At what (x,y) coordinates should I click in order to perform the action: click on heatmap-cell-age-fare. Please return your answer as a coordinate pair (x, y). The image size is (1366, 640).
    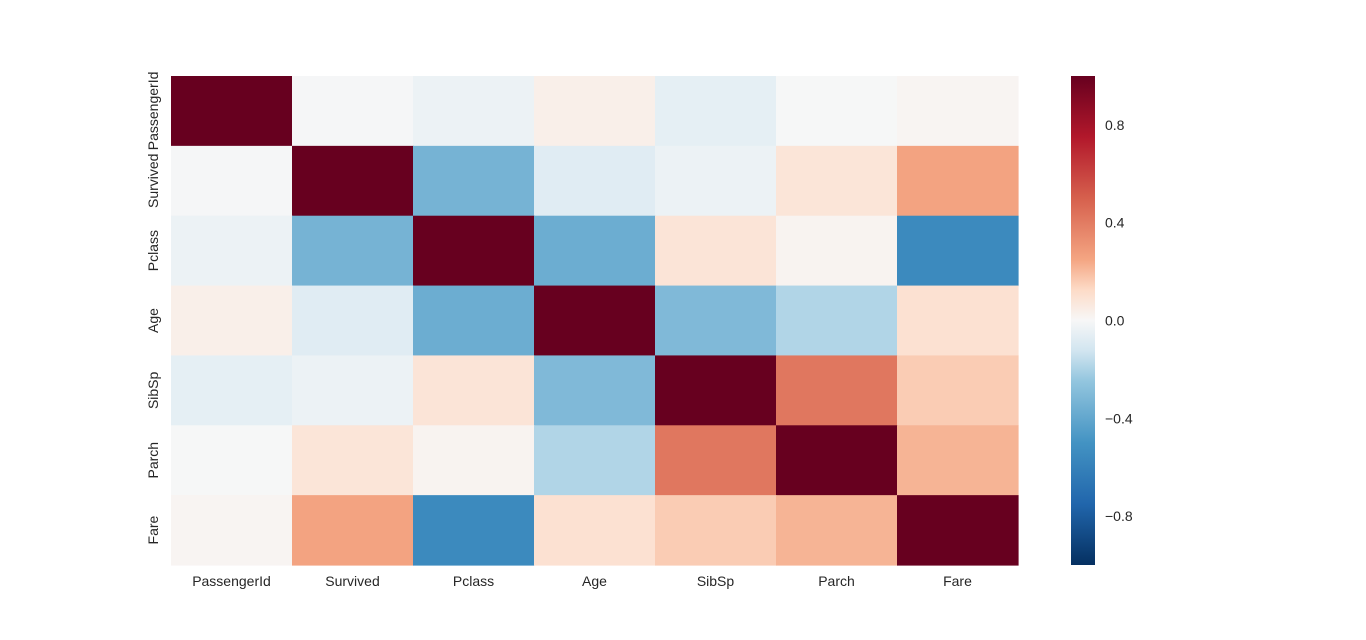
    Looking at the image, I should click on (958, 321).